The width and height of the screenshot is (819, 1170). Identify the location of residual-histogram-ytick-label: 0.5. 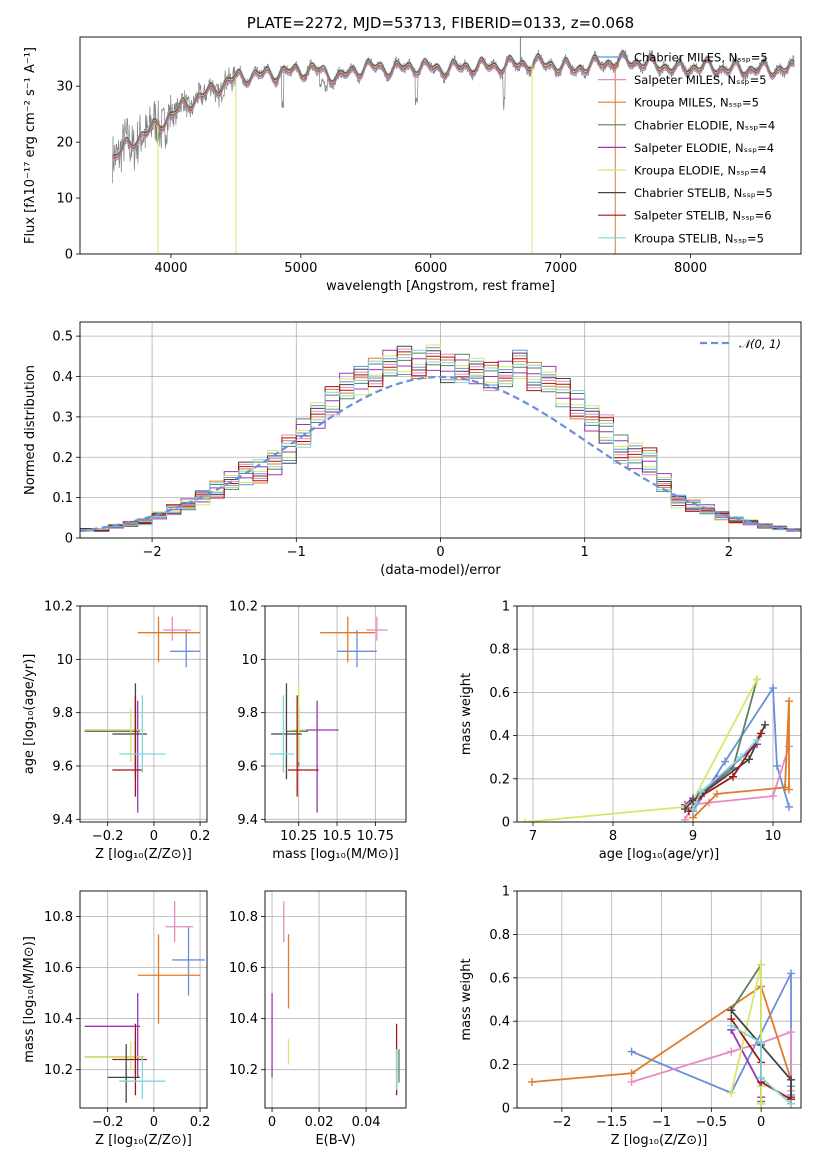
(62, 337).